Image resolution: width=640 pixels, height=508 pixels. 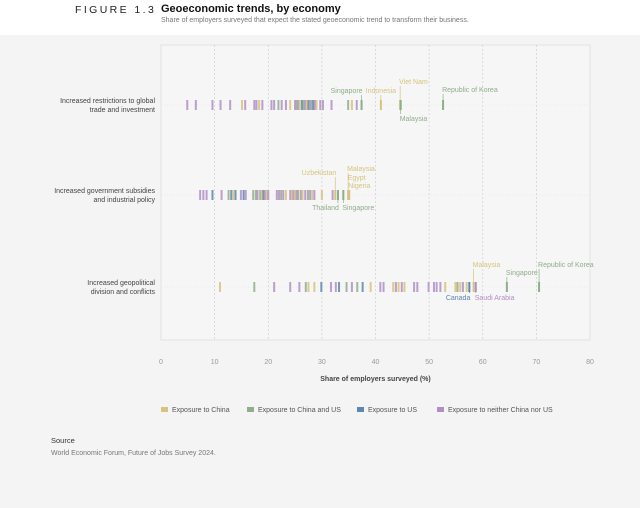 What do you see at coordinates (349, 195) in the screenshot?
I see `highlight-mark` at bounding box center [349, 195].